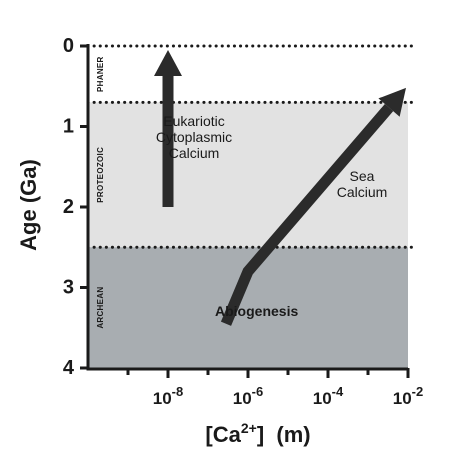 The height and width of the screenshot is (474, 474). I want to click on x-axis-title-tail: ] (m), so click(284, 434).